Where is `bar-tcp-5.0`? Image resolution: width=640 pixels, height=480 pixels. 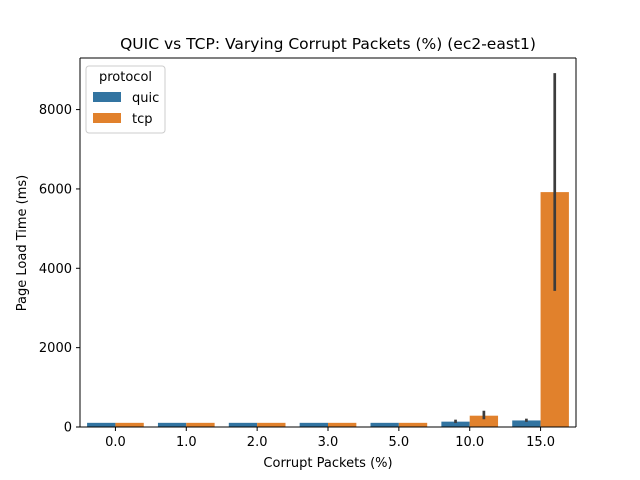 bar-tcp-5.0 is located at coordinates (413, 424).